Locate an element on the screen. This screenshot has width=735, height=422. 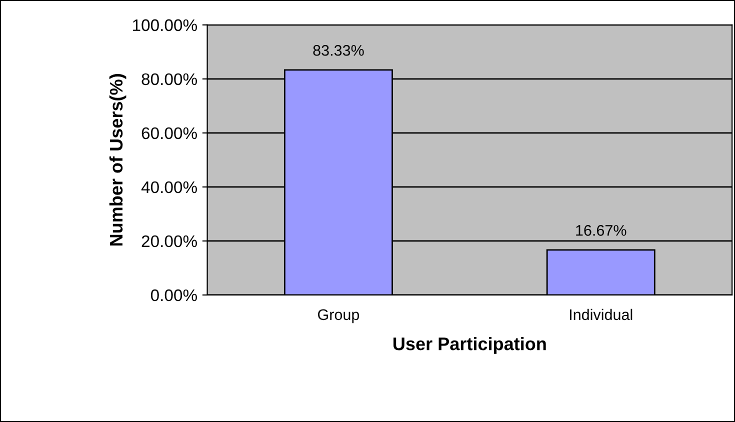
x-tick-label: Group is located at coordinates (339, 316).